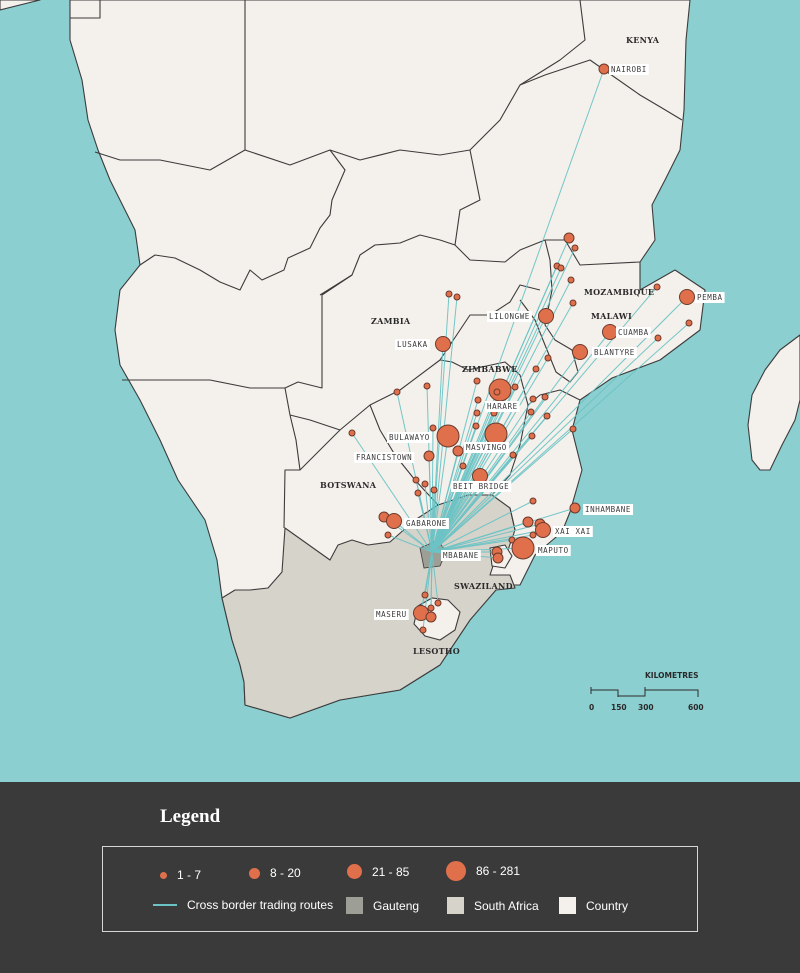 This screenshot has width=800, height=973. Describe the element at coordinates (254, 873) in the screenshot. I see `size-2-dot-icon` at that location.